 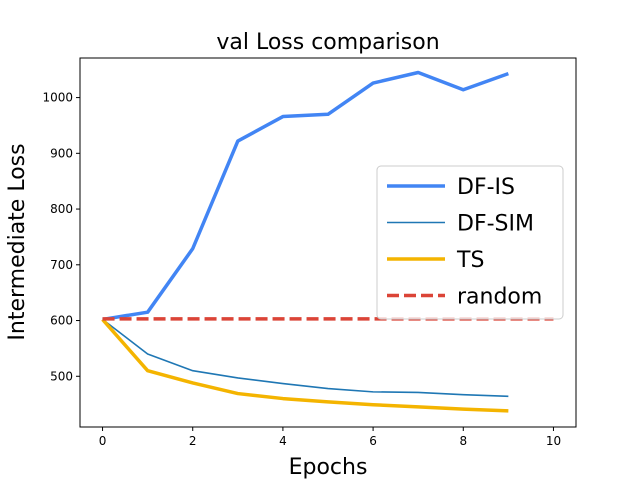 What do you see at coordinates (61, 376) in the screenshot?
I see `y-tick-label: 500` at bounding box center [61, 376].